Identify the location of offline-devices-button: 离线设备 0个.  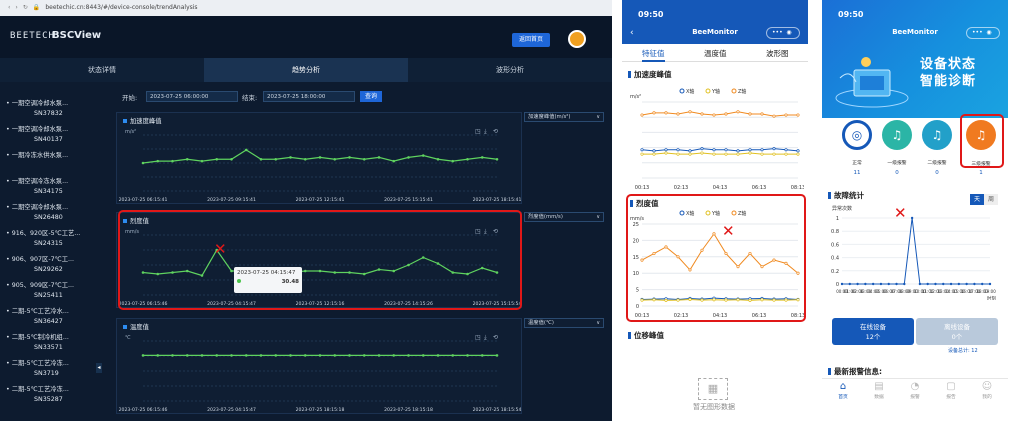
(957, 331).